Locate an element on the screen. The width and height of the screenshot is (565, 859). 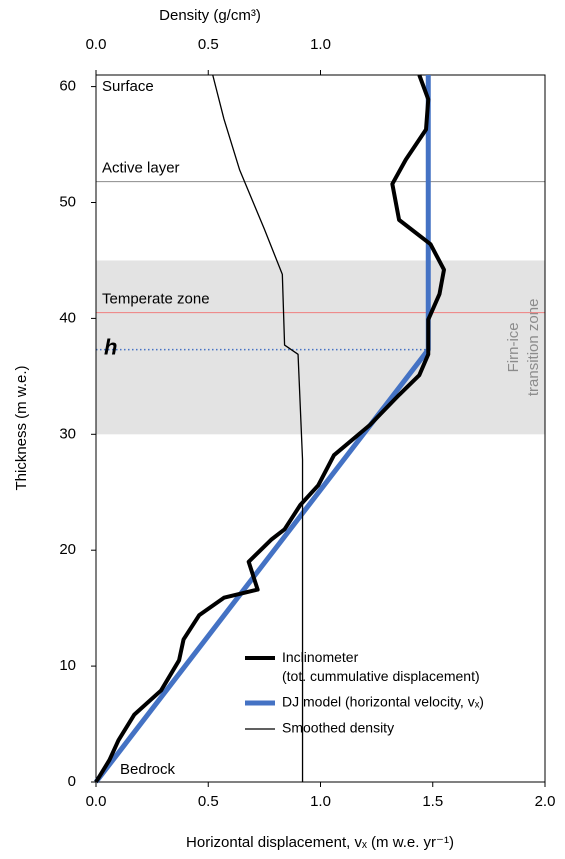
surface-label: Surface is located at coordinates (128, 86).